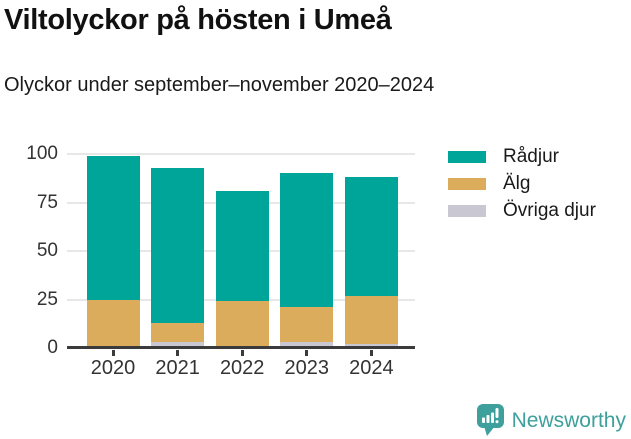  I want to click on legend-label-radjur: Rådjur, so click(531, 156).